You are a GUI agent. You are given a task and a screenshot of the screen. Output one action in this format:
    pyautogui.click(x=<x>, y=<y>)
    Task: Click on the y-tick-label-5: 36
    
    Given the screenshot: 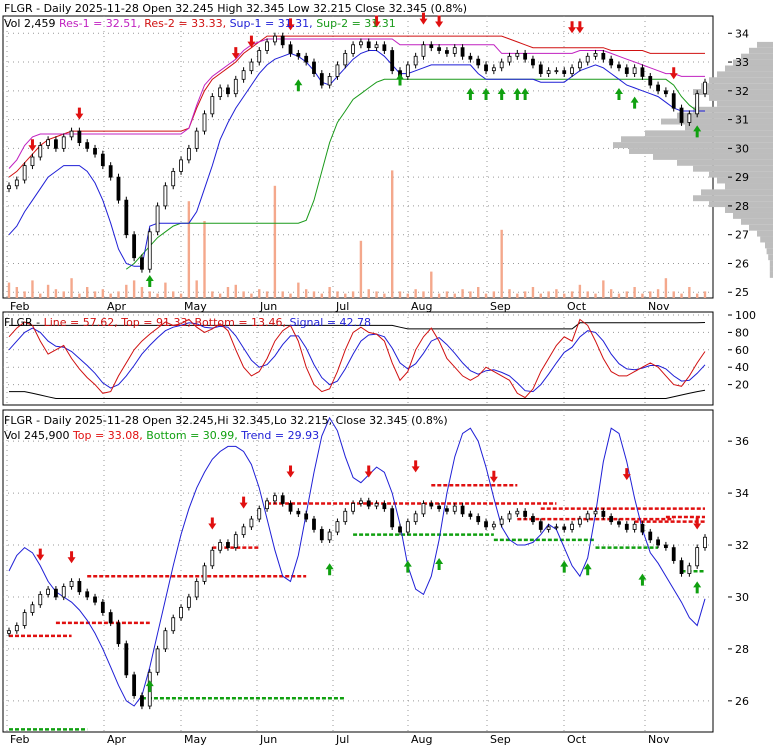 What is the action you would take?
    pyautogui.click(x=742, y=441)
    